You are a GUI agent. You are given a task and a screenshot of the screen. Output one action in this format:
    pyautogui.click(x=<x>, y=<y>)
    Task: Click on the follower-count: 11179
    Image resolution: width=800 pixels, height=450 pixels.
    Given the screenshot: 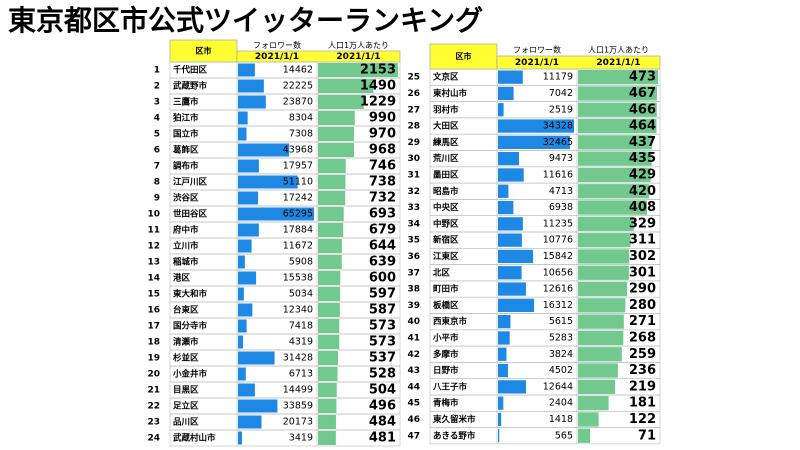 What is the action you would take?
    pyautogui.click(x=558, y=77)
    